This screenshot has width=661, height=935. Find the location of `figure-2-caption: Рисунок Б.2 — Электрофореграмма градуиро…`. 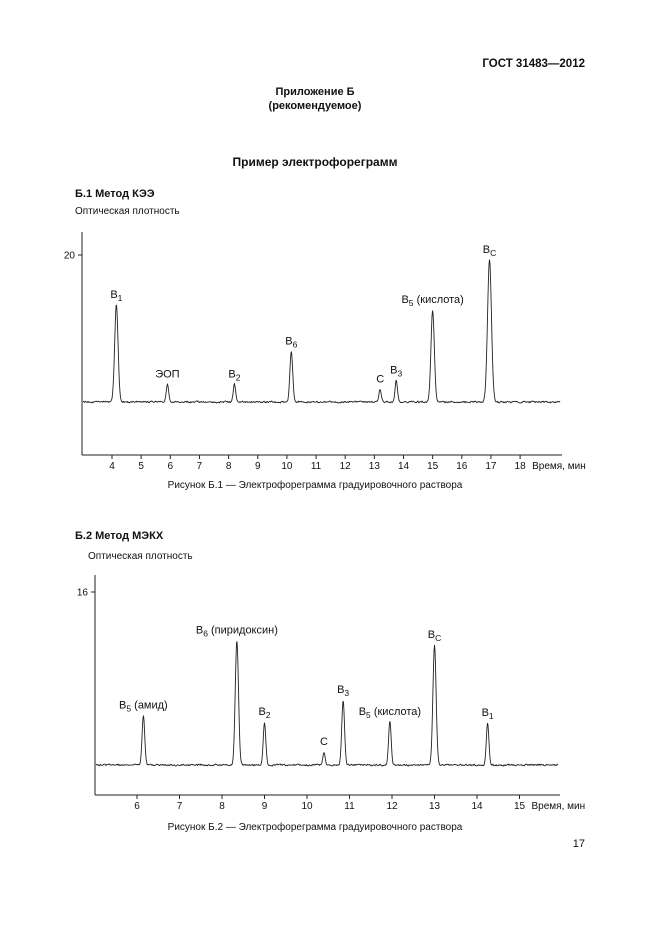

figure-2-caption: Рисунок Б.2 — Электрофореграмма градуиро… is located at coordinates (315, 827).